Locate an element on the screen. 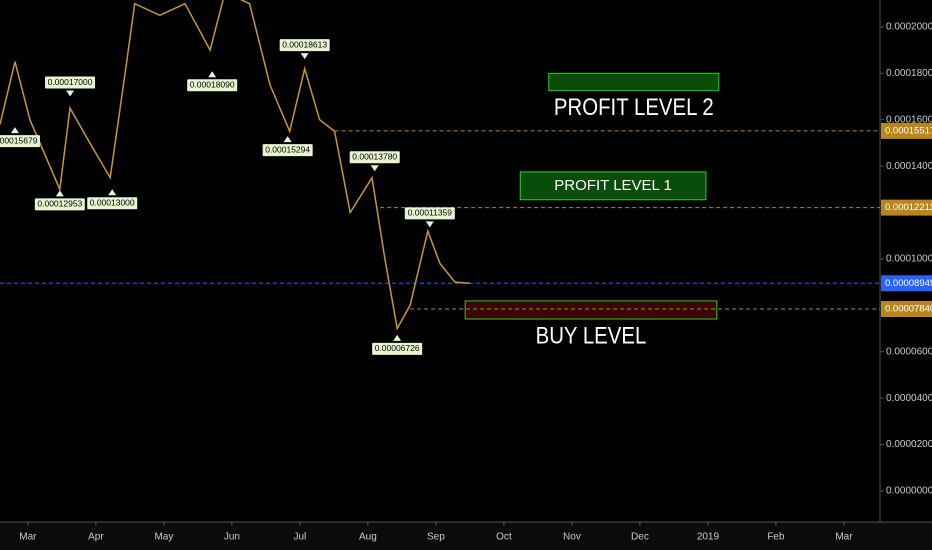 This screenshot has height=550, width=932. x-tick-label: Aug is located at coordinates (368, 537).